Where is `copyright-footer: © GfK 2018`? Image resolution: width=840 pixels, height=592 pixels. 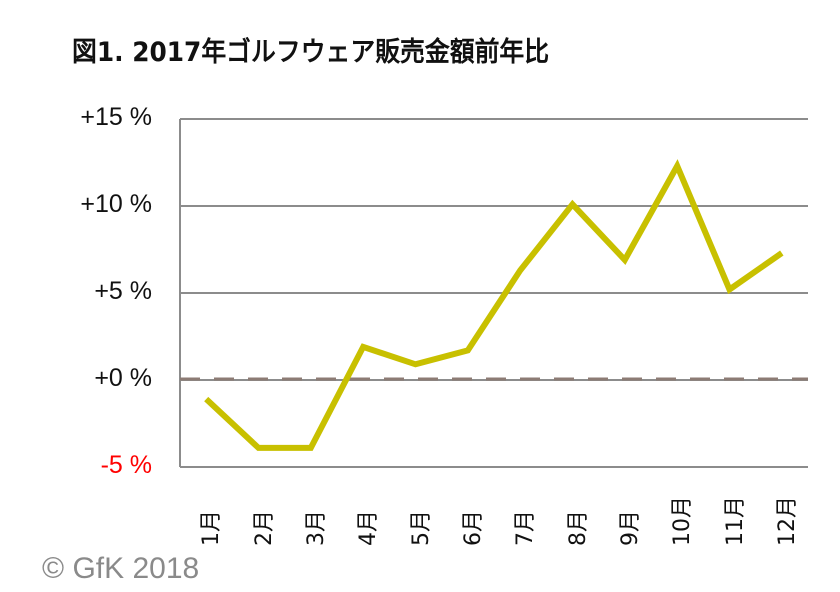
copyright-footer: © GfK 2018 is located at coordinates (121, 568).